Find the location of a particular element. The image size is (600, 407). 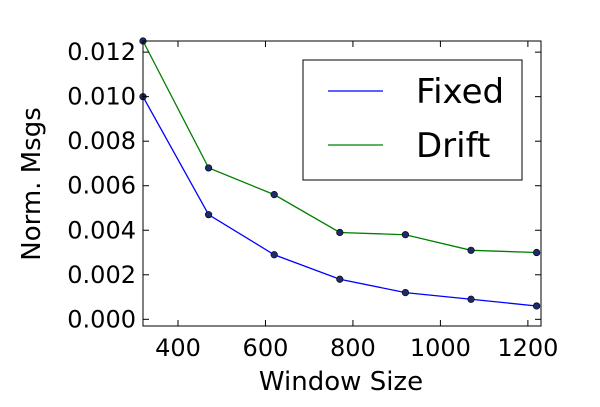

x-axis-label: Window Size is located at coordinates (341, 382).